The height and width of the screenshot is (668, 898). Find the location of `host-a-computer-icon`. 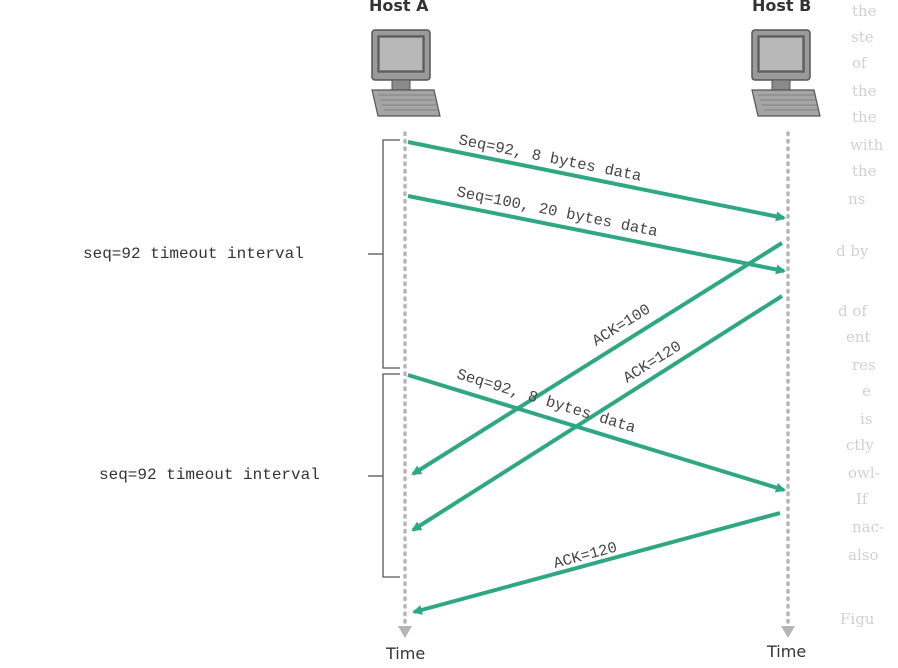

host-a-computer-icon is located at coordinates (406, 73).